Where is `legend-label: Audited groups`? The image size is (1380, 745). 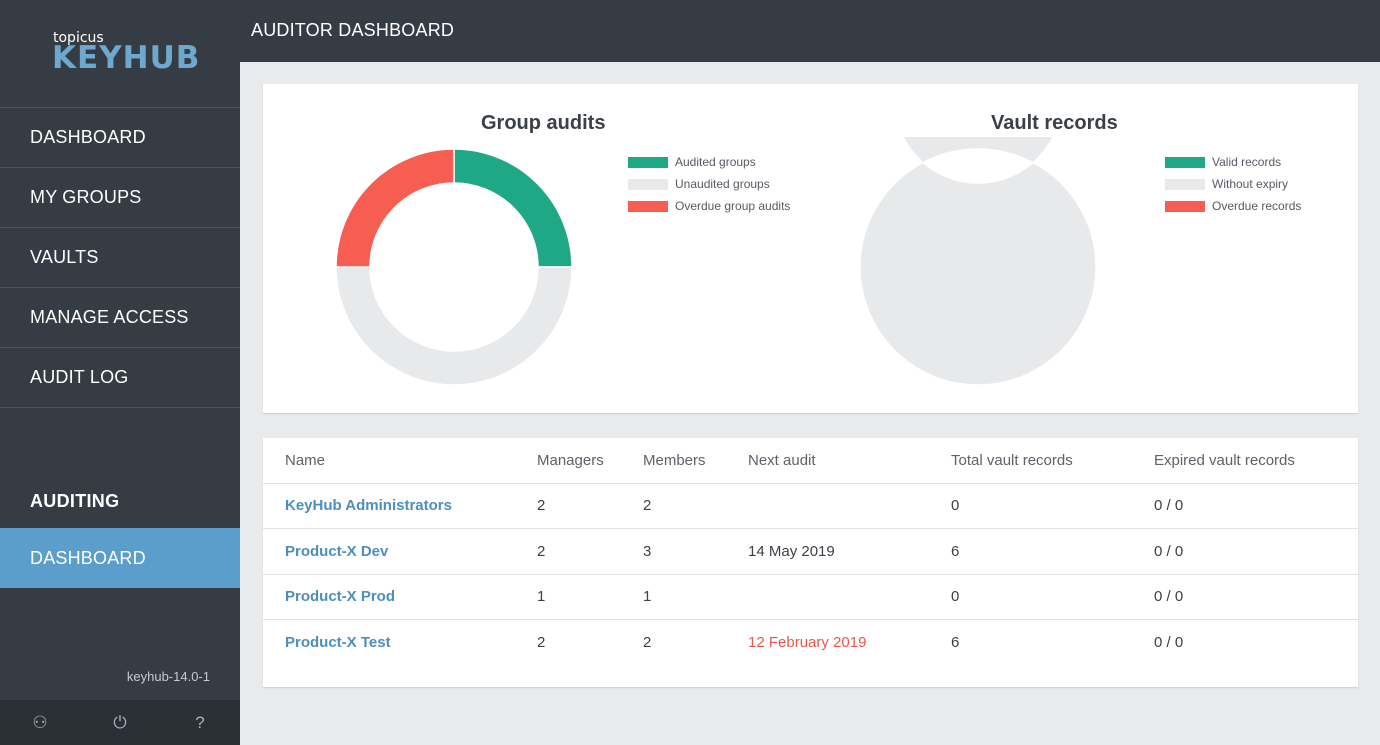 legend-label: Audited groups is located at coordinates (715, 162).